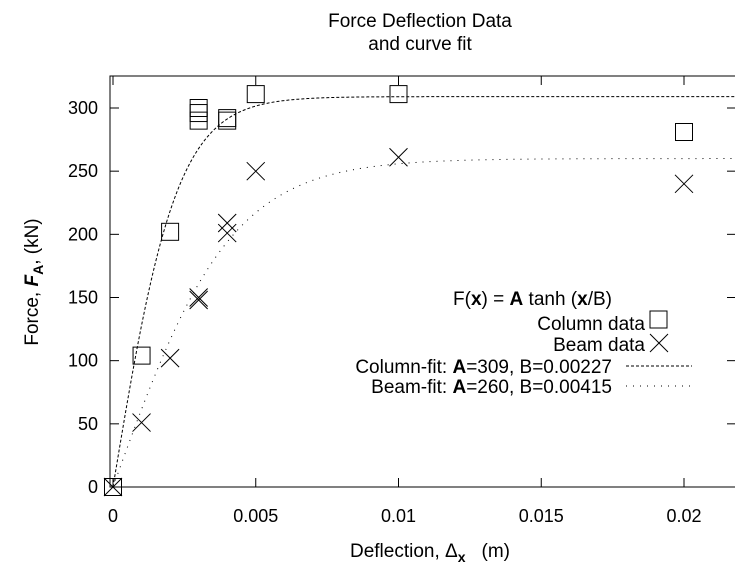 The image size is (735, 565). I want to click on legend-column-fit-a: A, so click(459, 367).